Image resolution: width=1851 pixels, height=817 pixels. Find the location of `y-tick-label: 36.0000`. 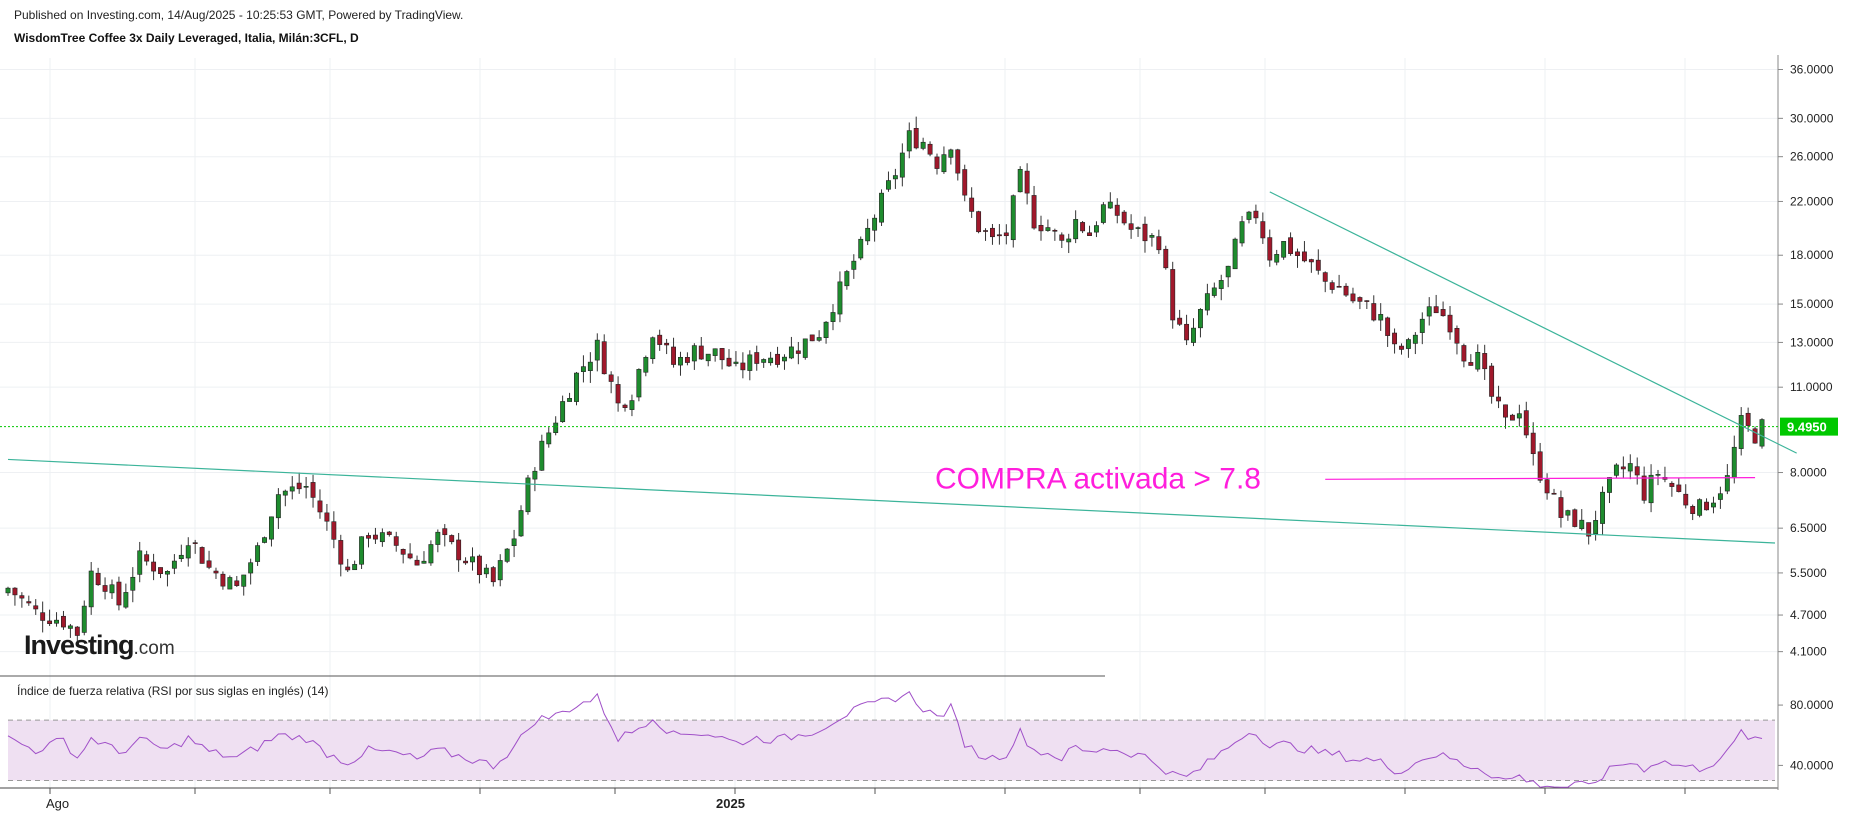

y-tick-label: 36.0000 is located at coordinates (1812, 69).